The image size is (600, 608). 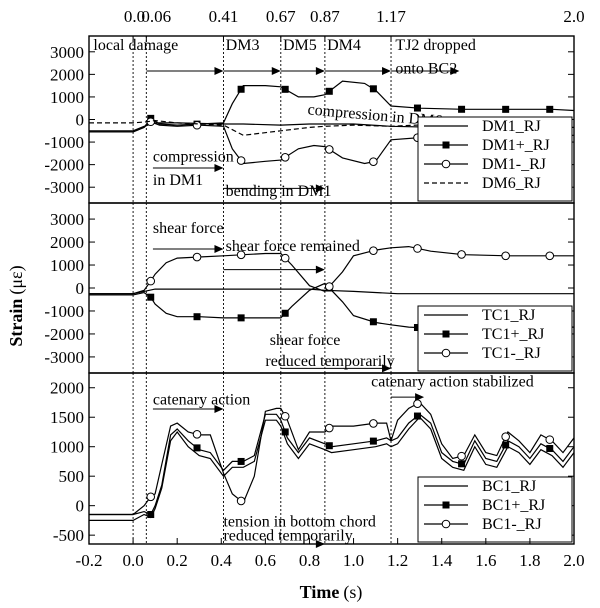 I want to click on top-axis: 0.00.06 0.41 0.67 0.87 1.17 2.0, so click(x=354, y=24).